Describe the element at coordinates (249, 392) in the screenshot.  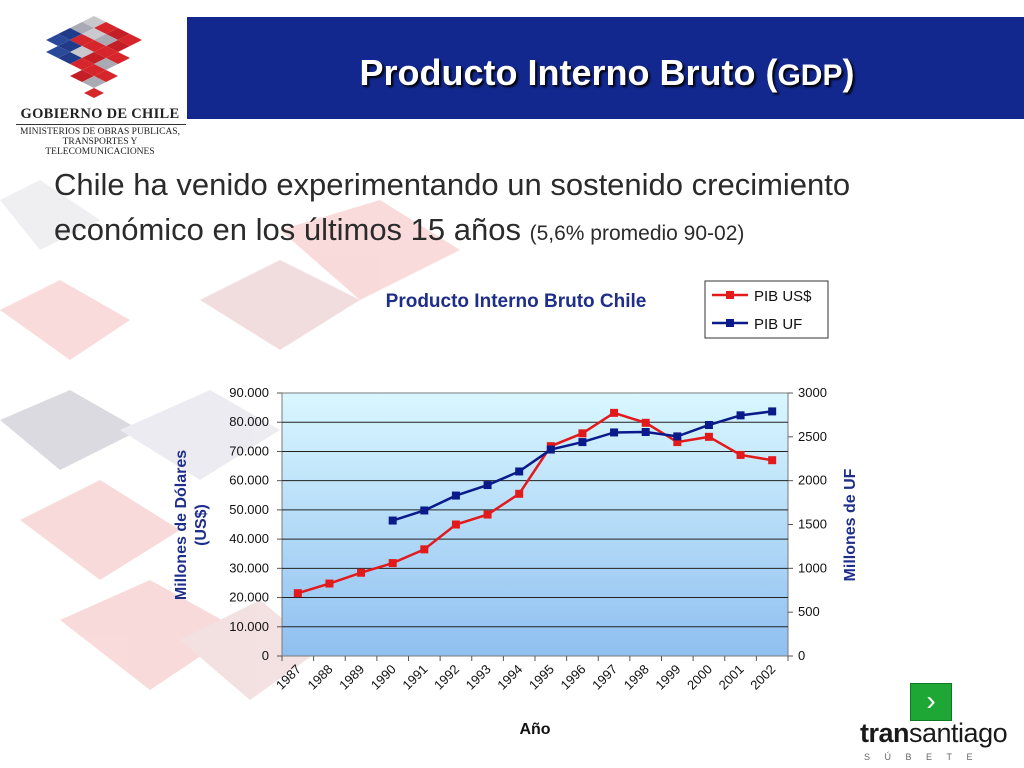
I see `left-tick-label: 90.000` at that location.